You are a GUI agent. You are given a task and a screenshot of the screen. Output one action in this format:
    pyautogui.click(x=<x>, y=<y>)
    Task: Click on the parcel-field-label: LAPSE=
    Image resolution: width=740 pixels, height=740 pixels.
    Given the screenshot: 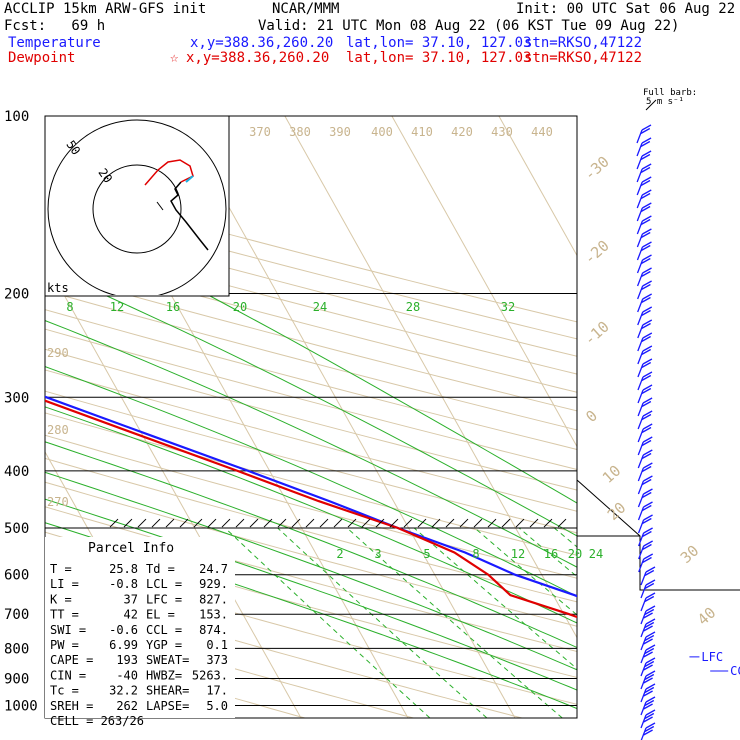 What is the action you would take?
    pyautogui.click(x=167, y=706)
    